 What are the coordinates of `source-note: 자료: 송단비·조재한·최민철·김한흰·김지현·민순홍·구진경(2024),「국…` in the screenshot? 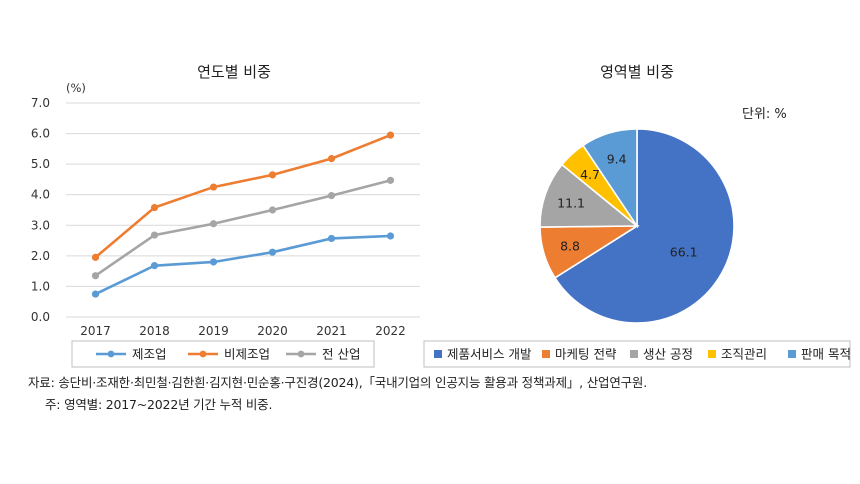 It's located at (338, 382).